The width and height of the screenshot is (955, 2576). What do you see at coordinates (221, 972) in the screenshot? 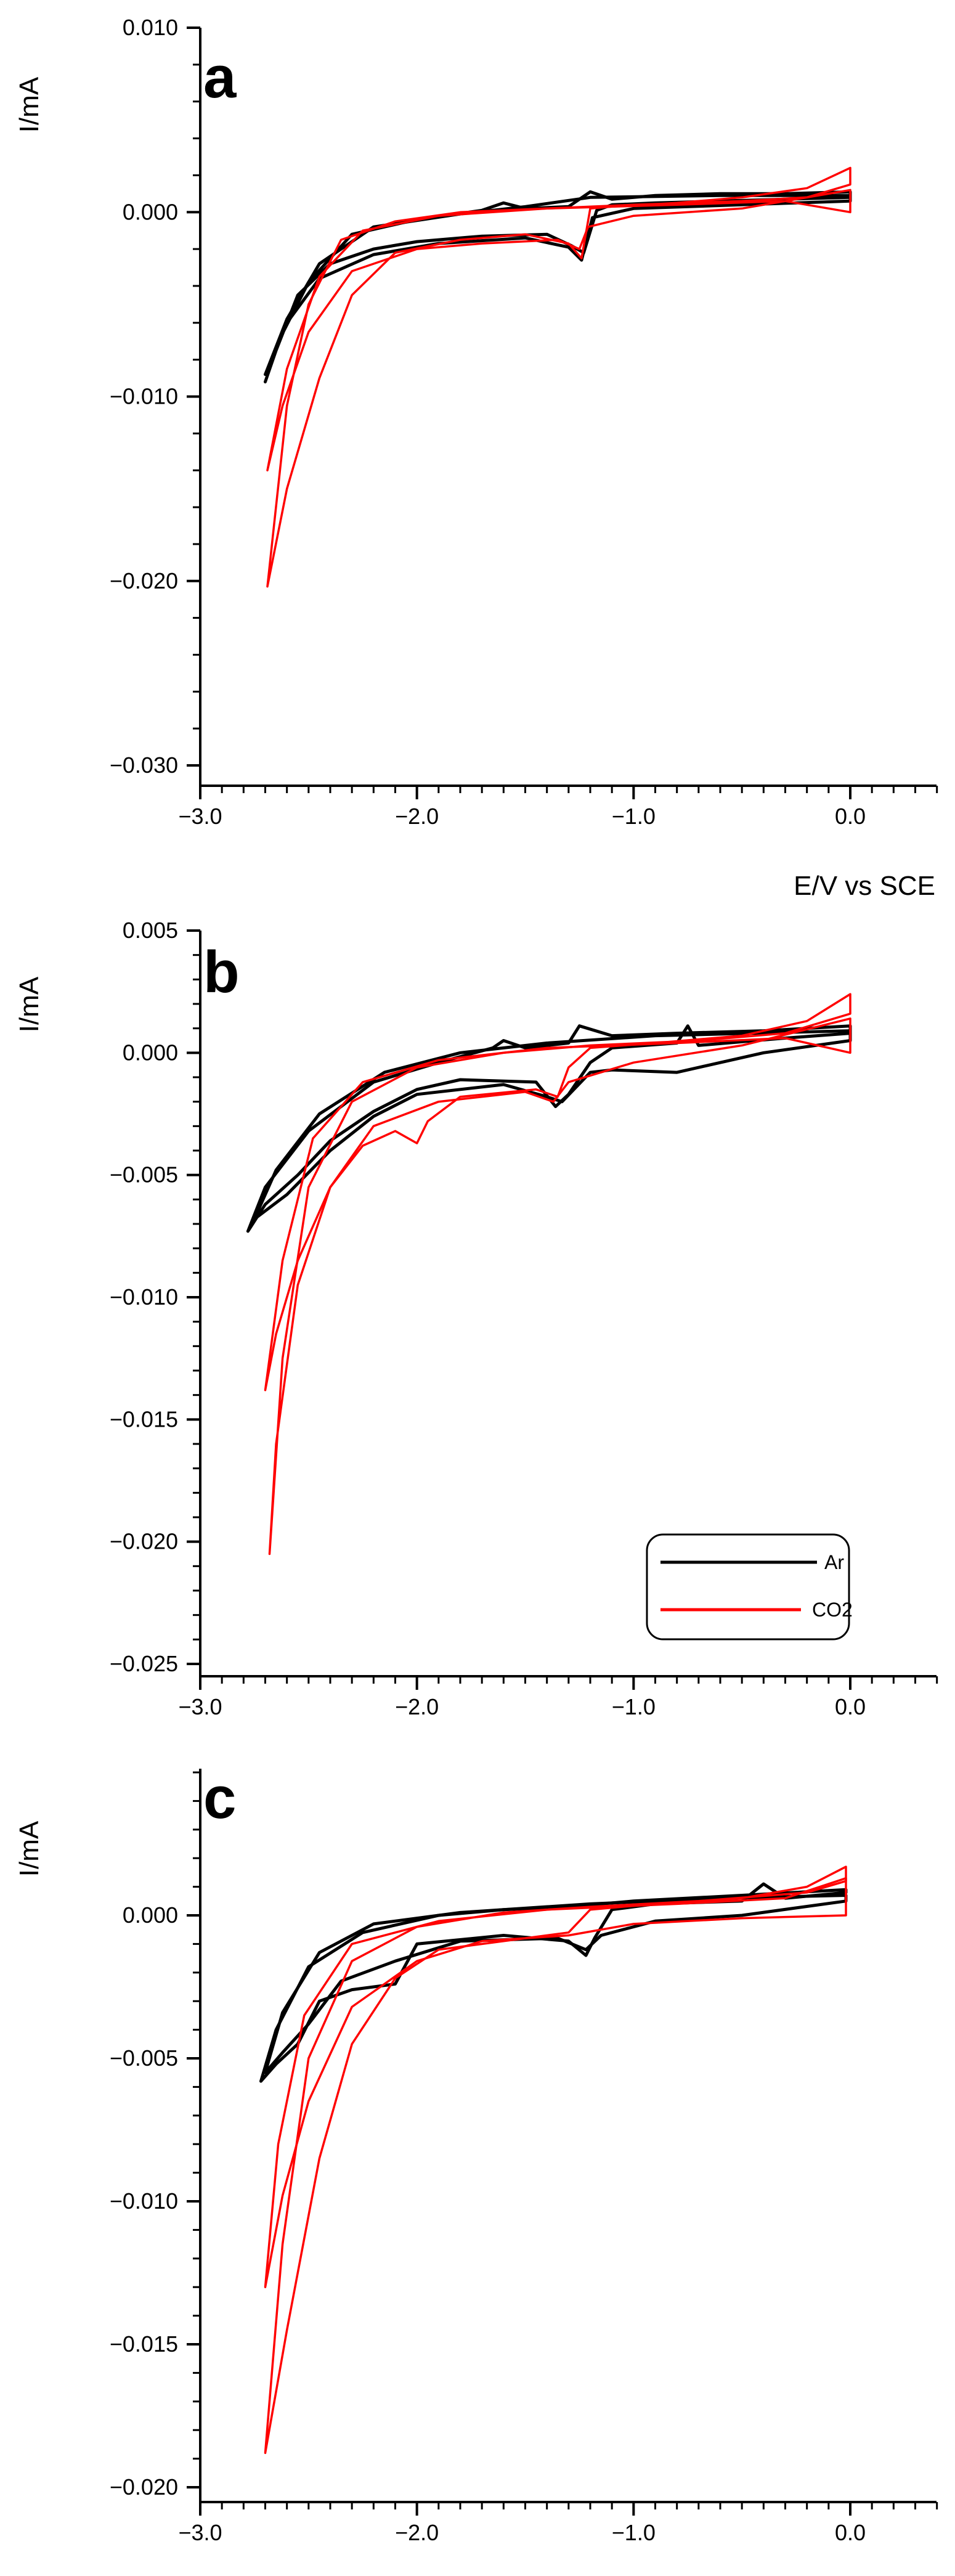
I see `panel-letter: b` at bounding box center [221, 972].